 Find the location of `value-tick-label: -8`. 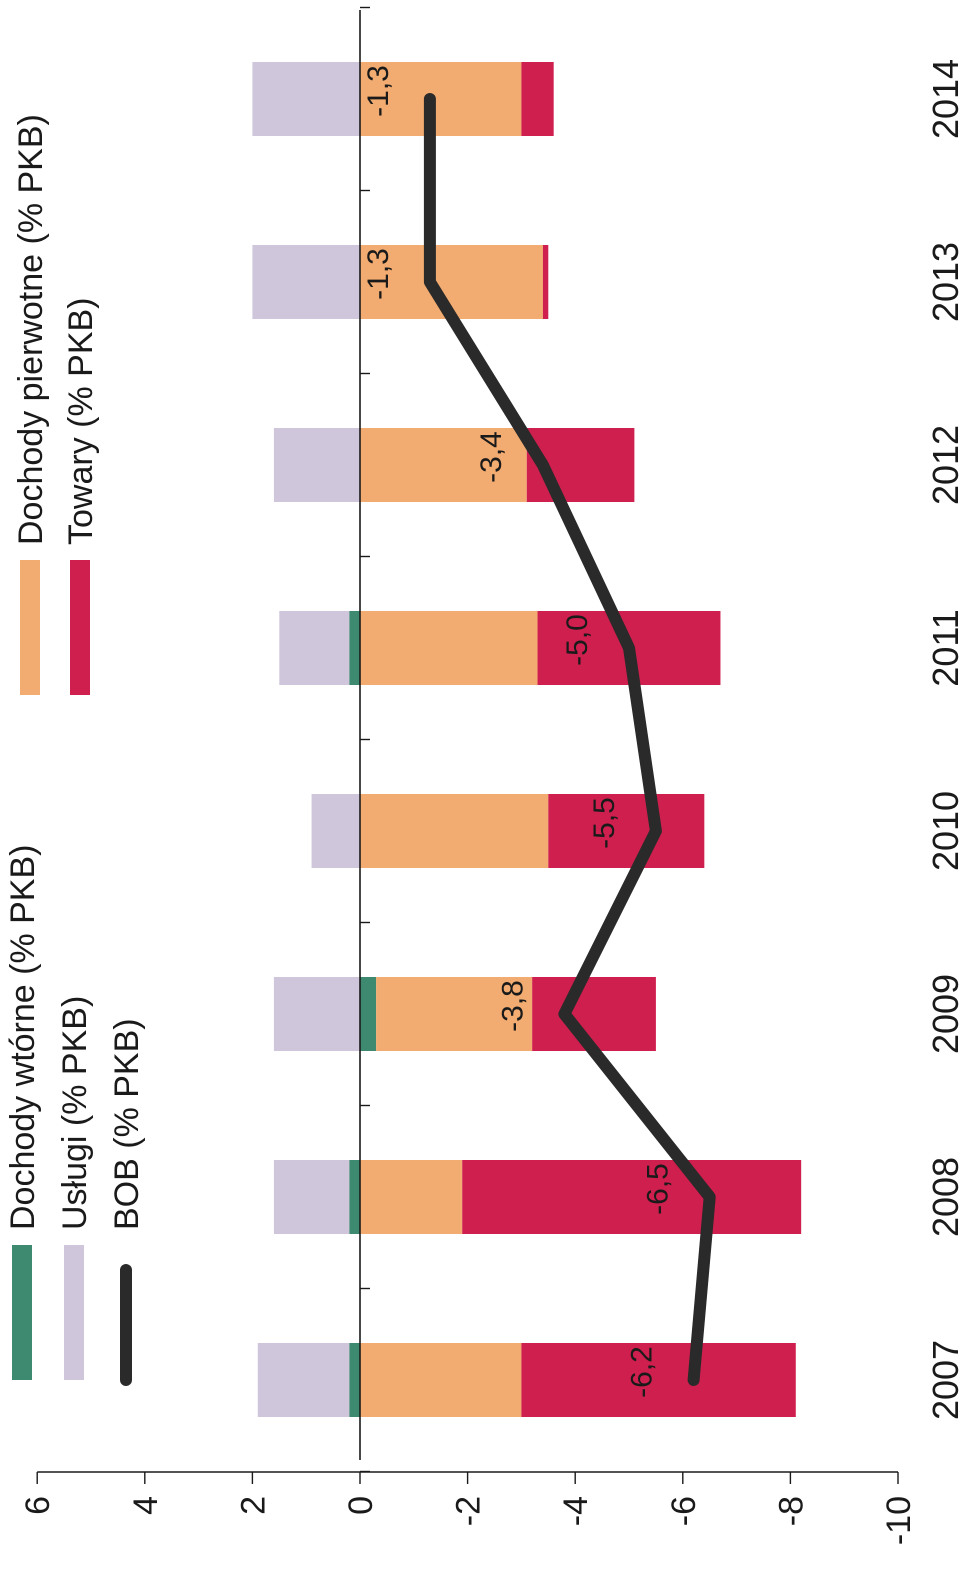

value-tick-label: -8 is located at coordinates (791, 1511).